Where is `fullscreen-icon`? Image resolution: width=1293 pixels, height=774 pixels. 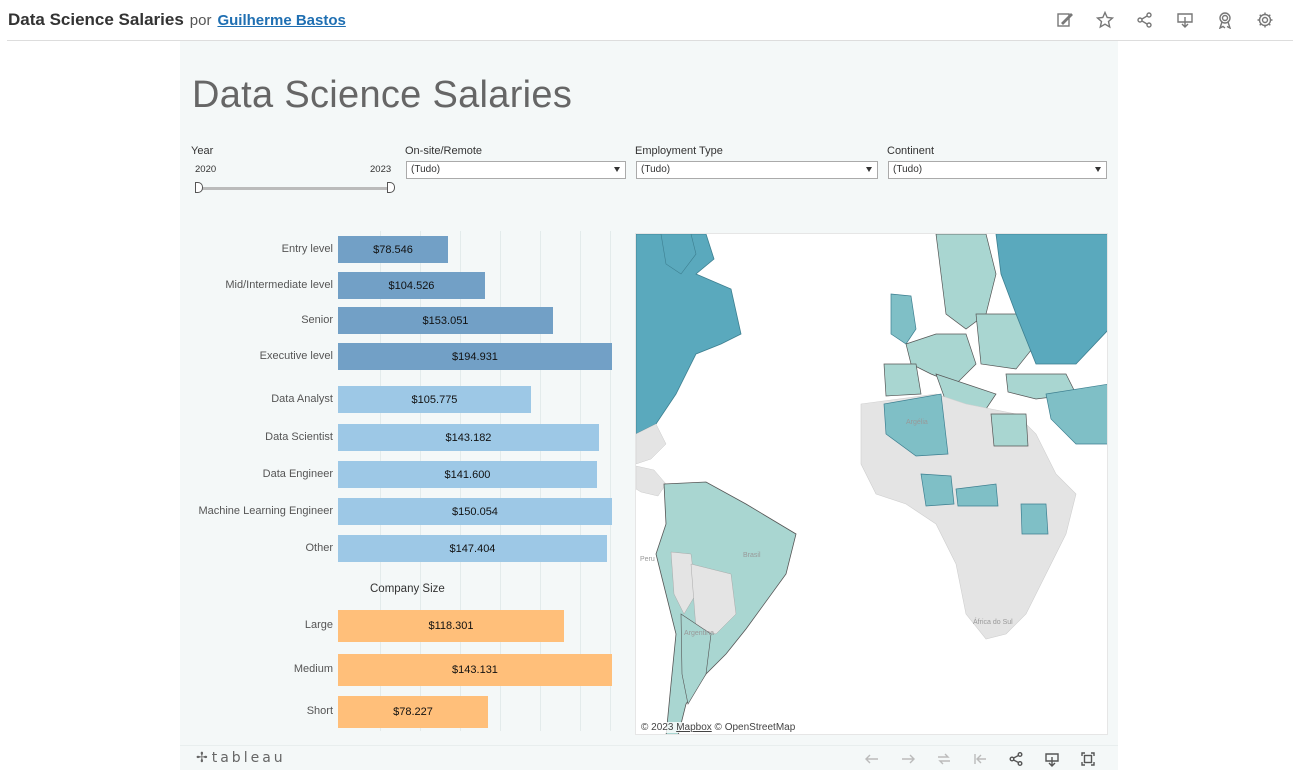
fullscreen-icon is located at coordinates (1088, 759).